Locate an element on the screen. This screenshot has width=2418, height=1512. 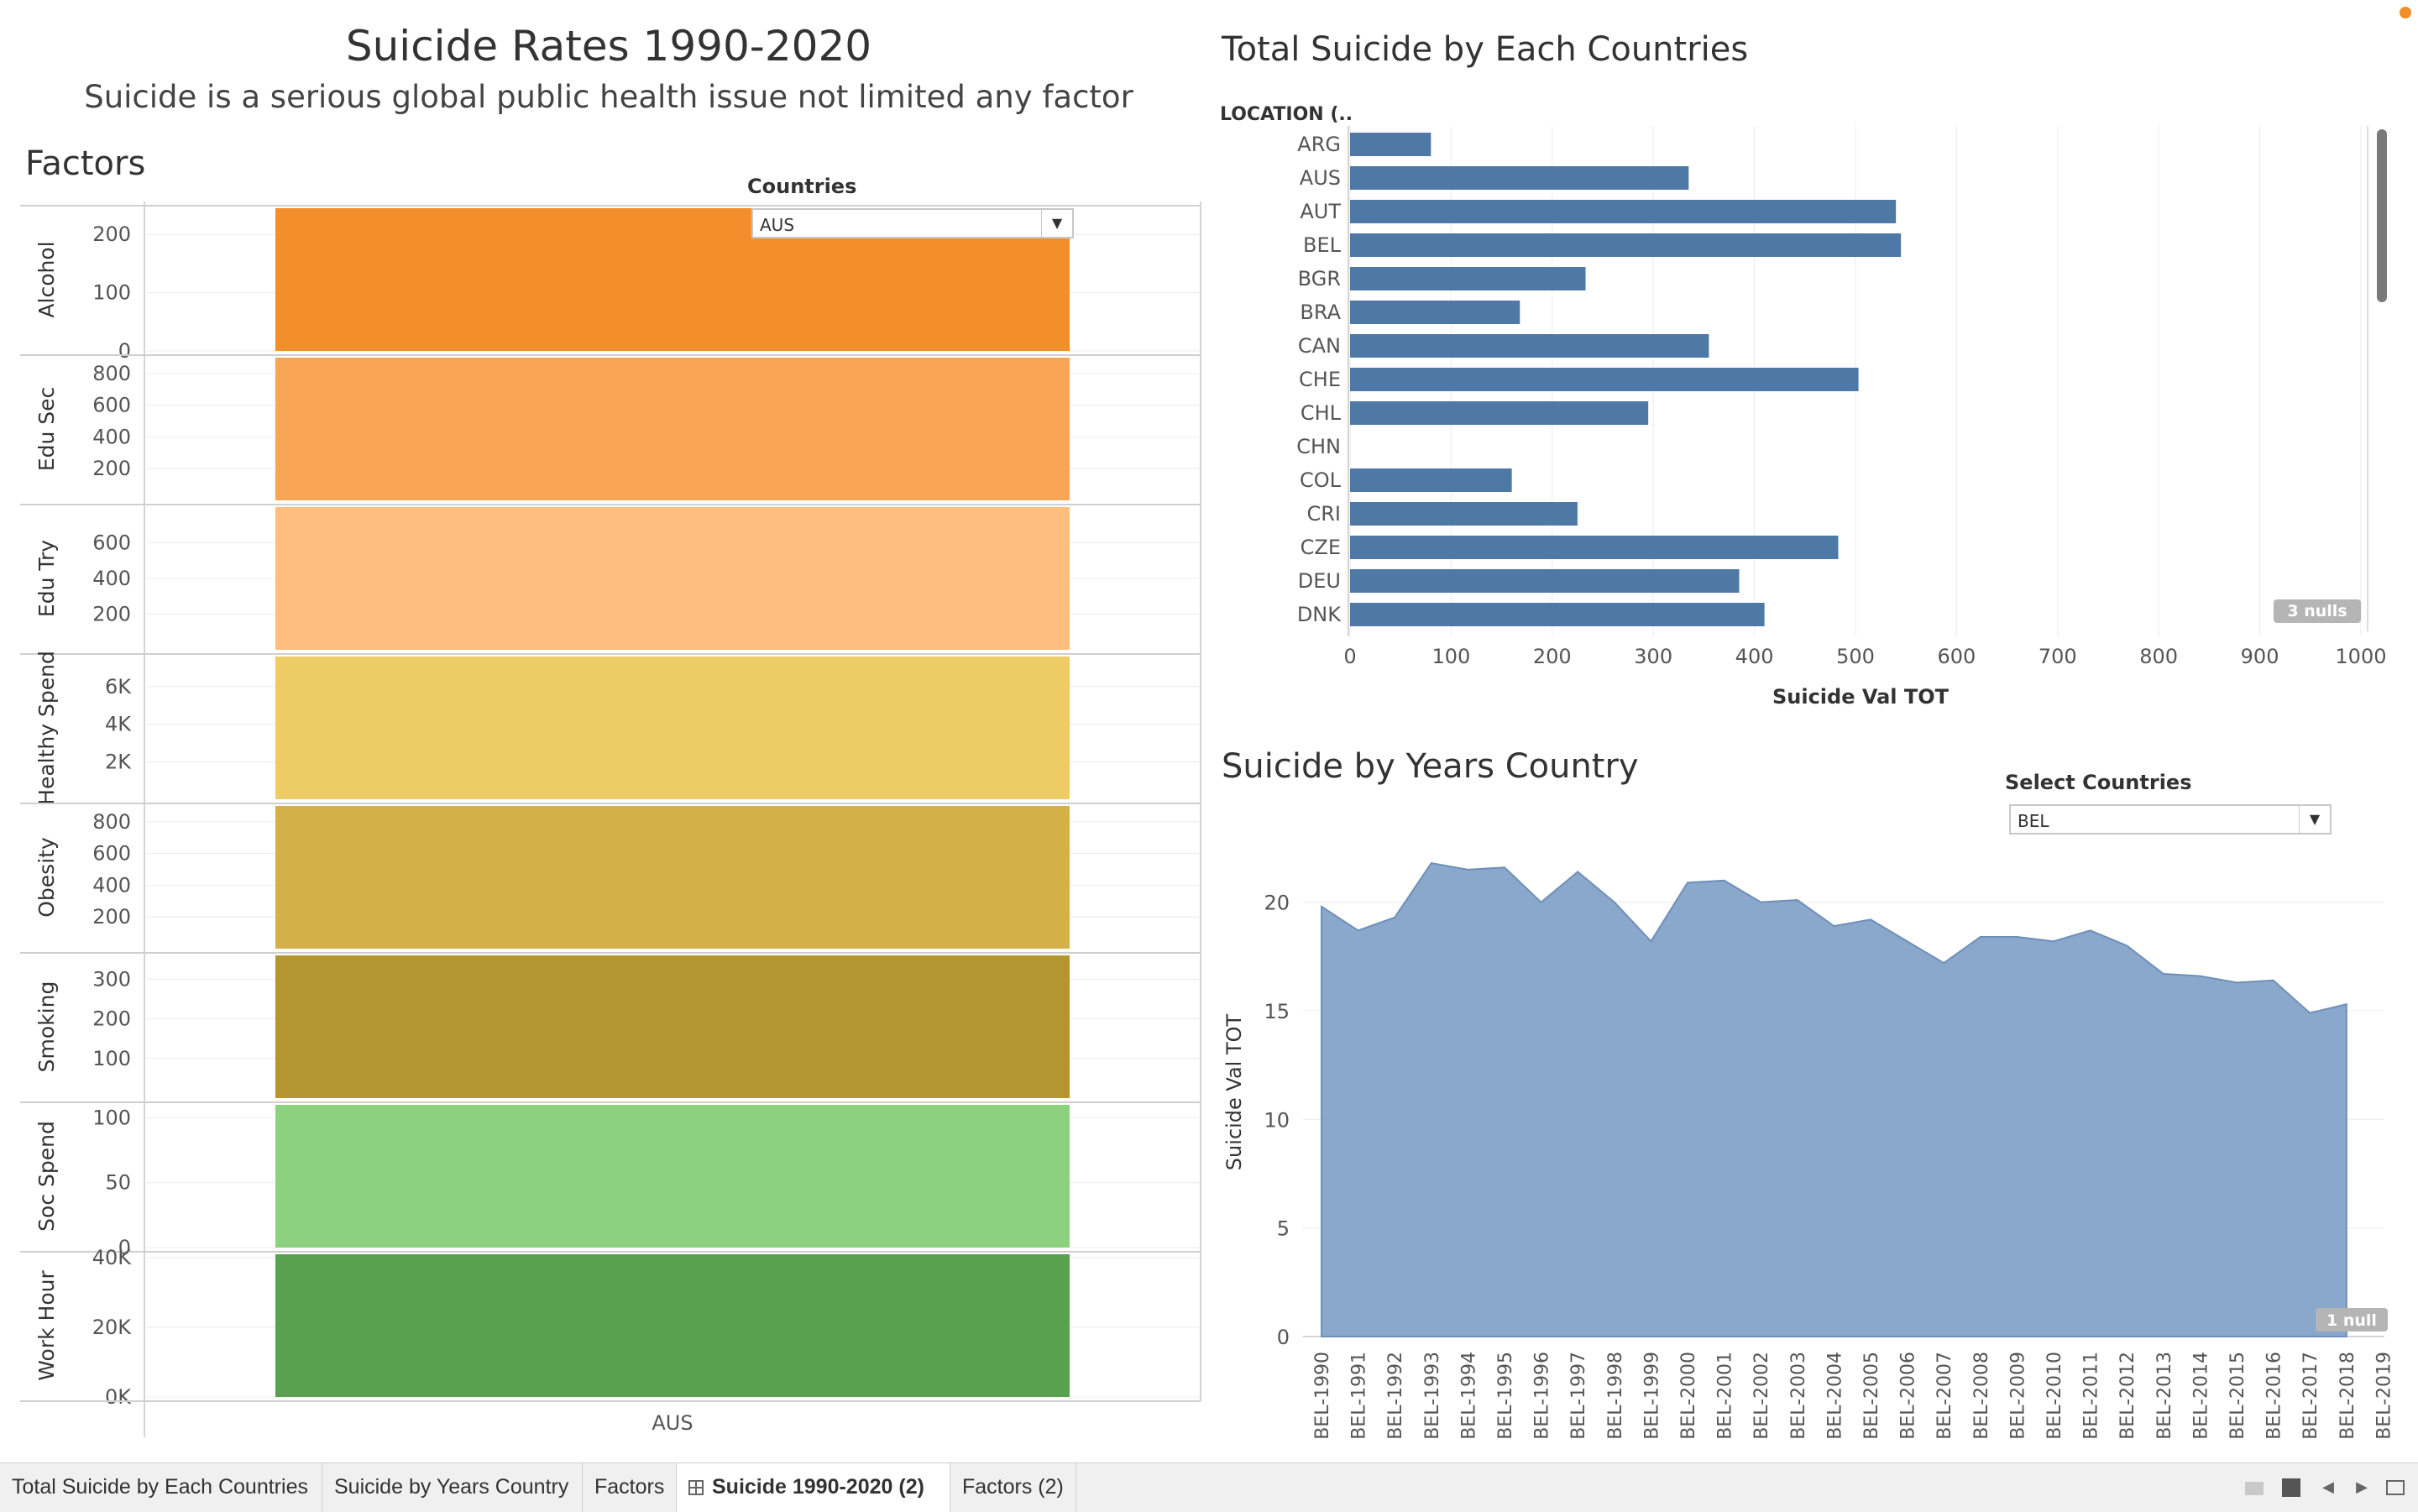
tab-suicide-1990-2020-2: Suicide 1990-2020 (2) is located at coordinates (813, 1487).